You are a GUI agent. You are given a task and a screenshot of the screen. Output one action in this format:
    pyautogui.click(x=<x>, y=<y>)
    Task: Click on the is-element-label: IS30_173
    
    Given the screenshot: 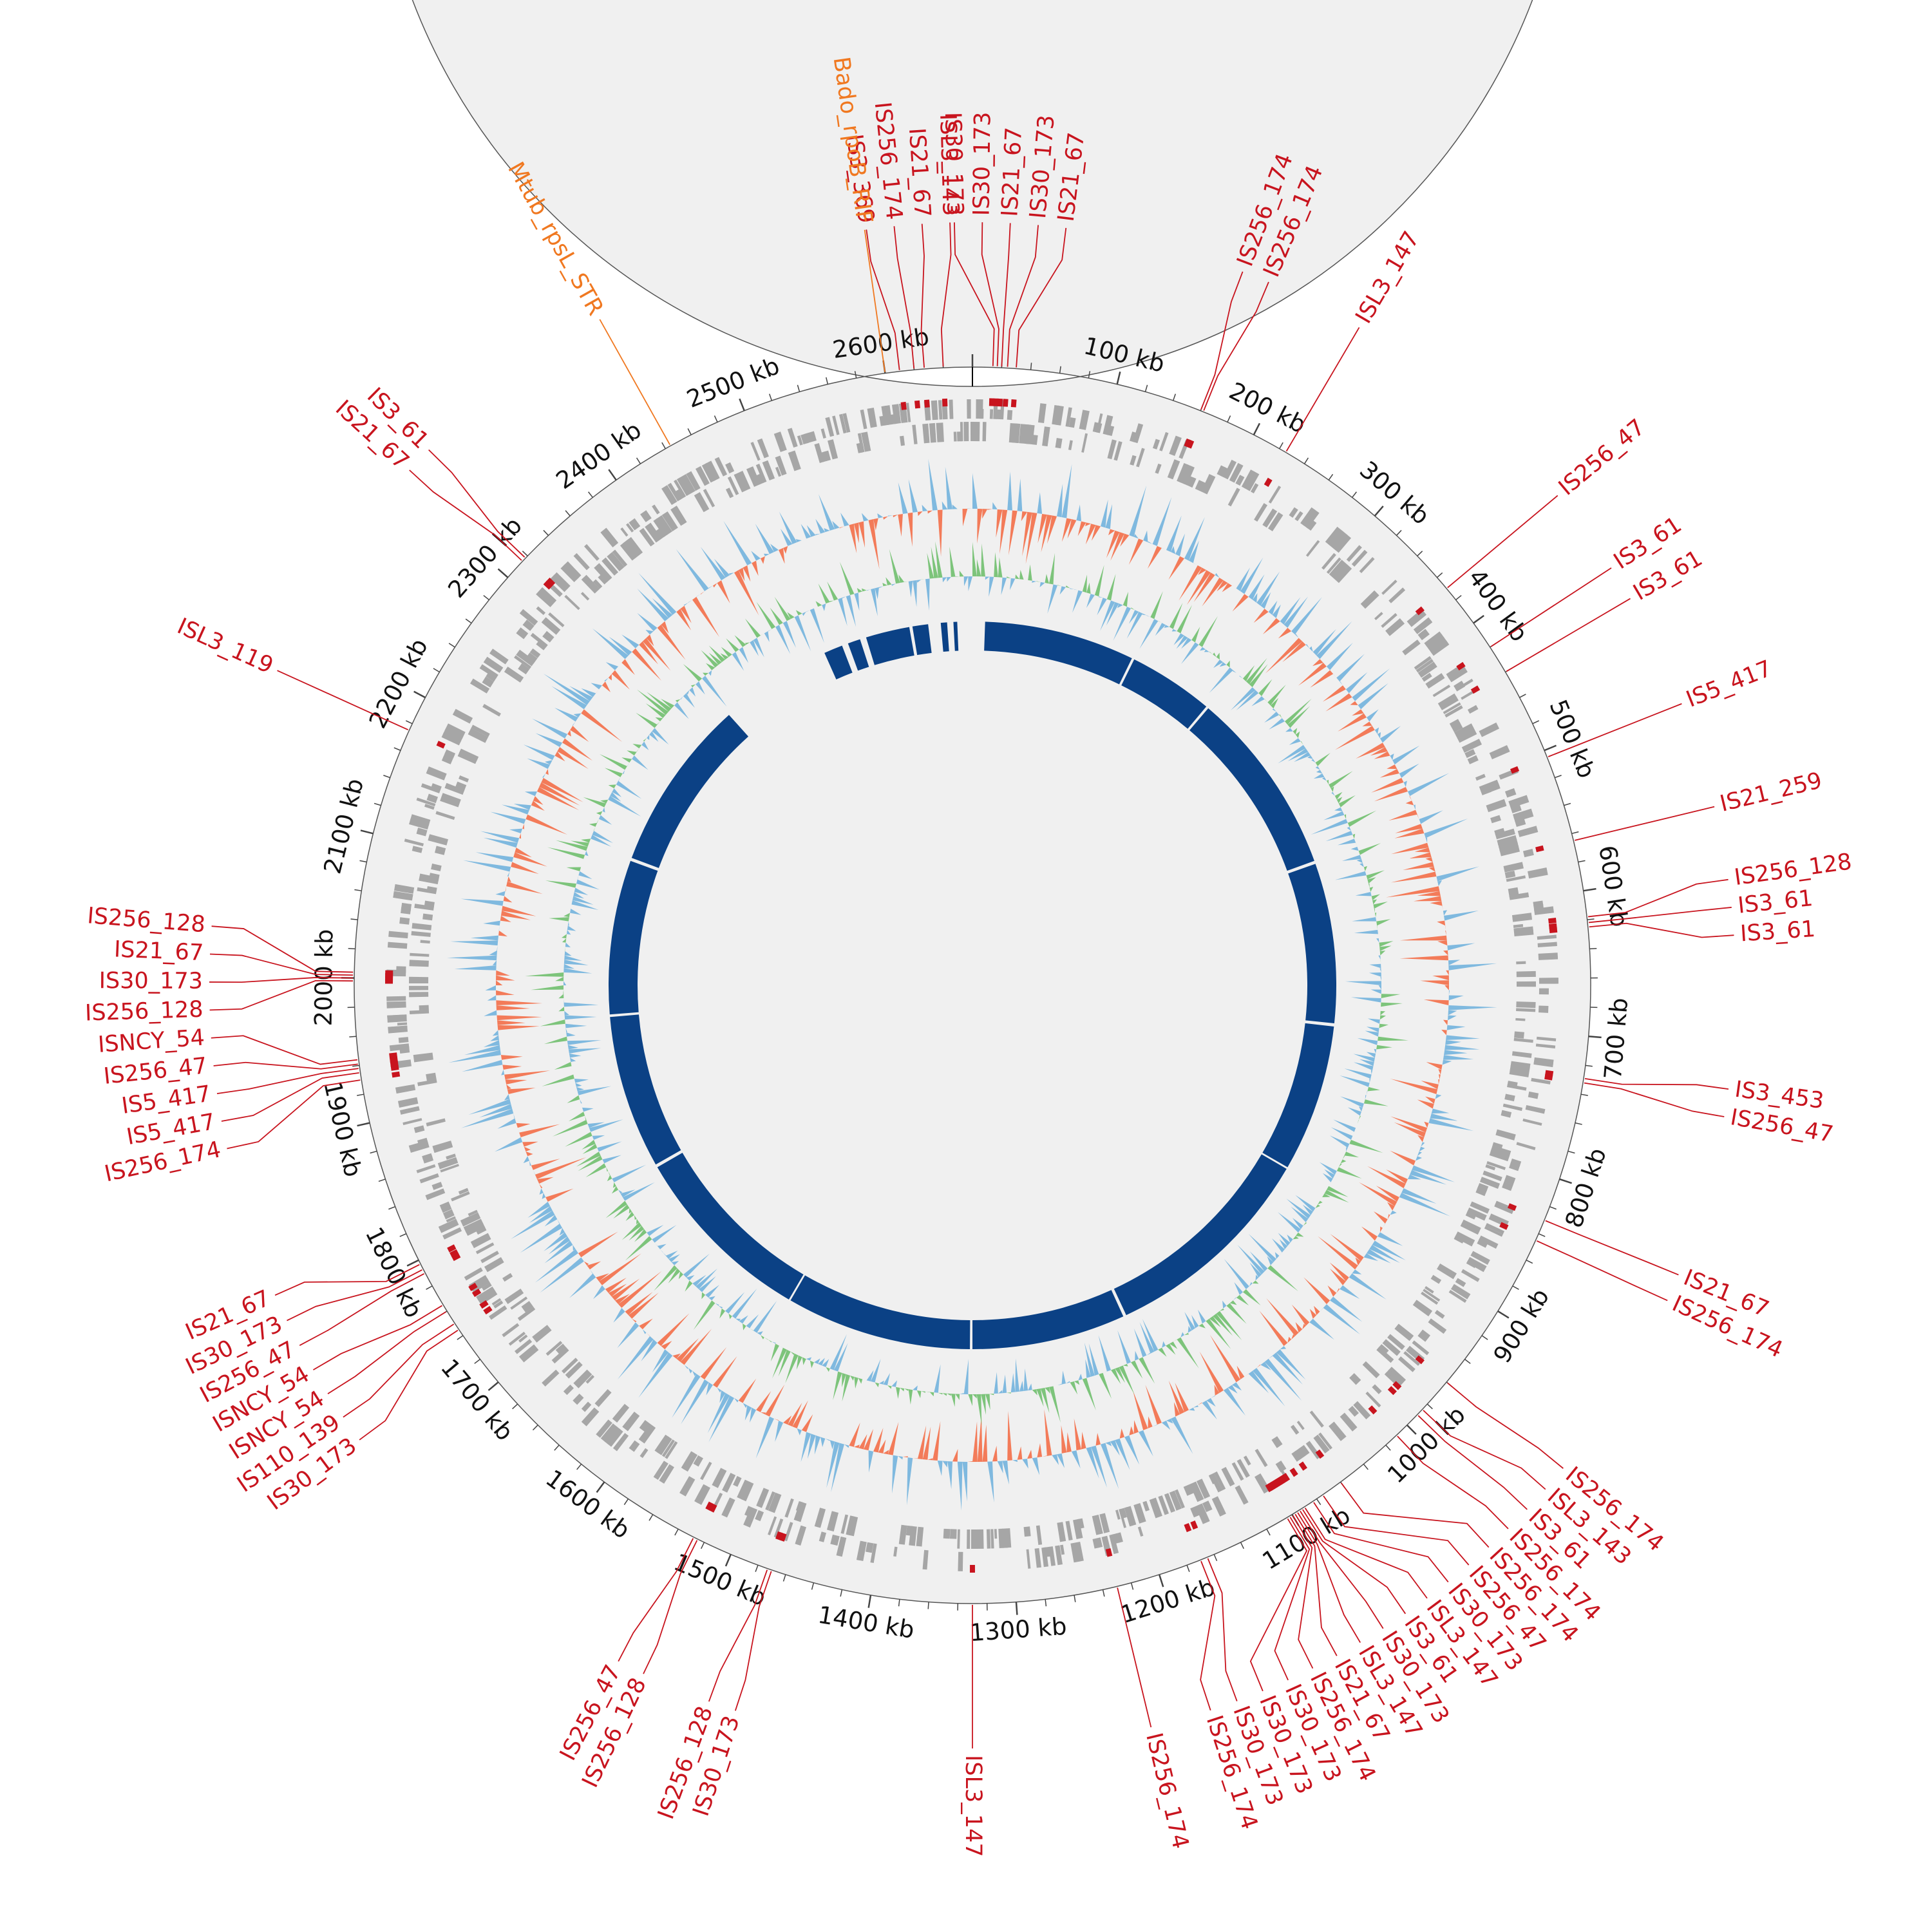 What is the action you would take?
    pyautogui.click(x=151, y=981)
    